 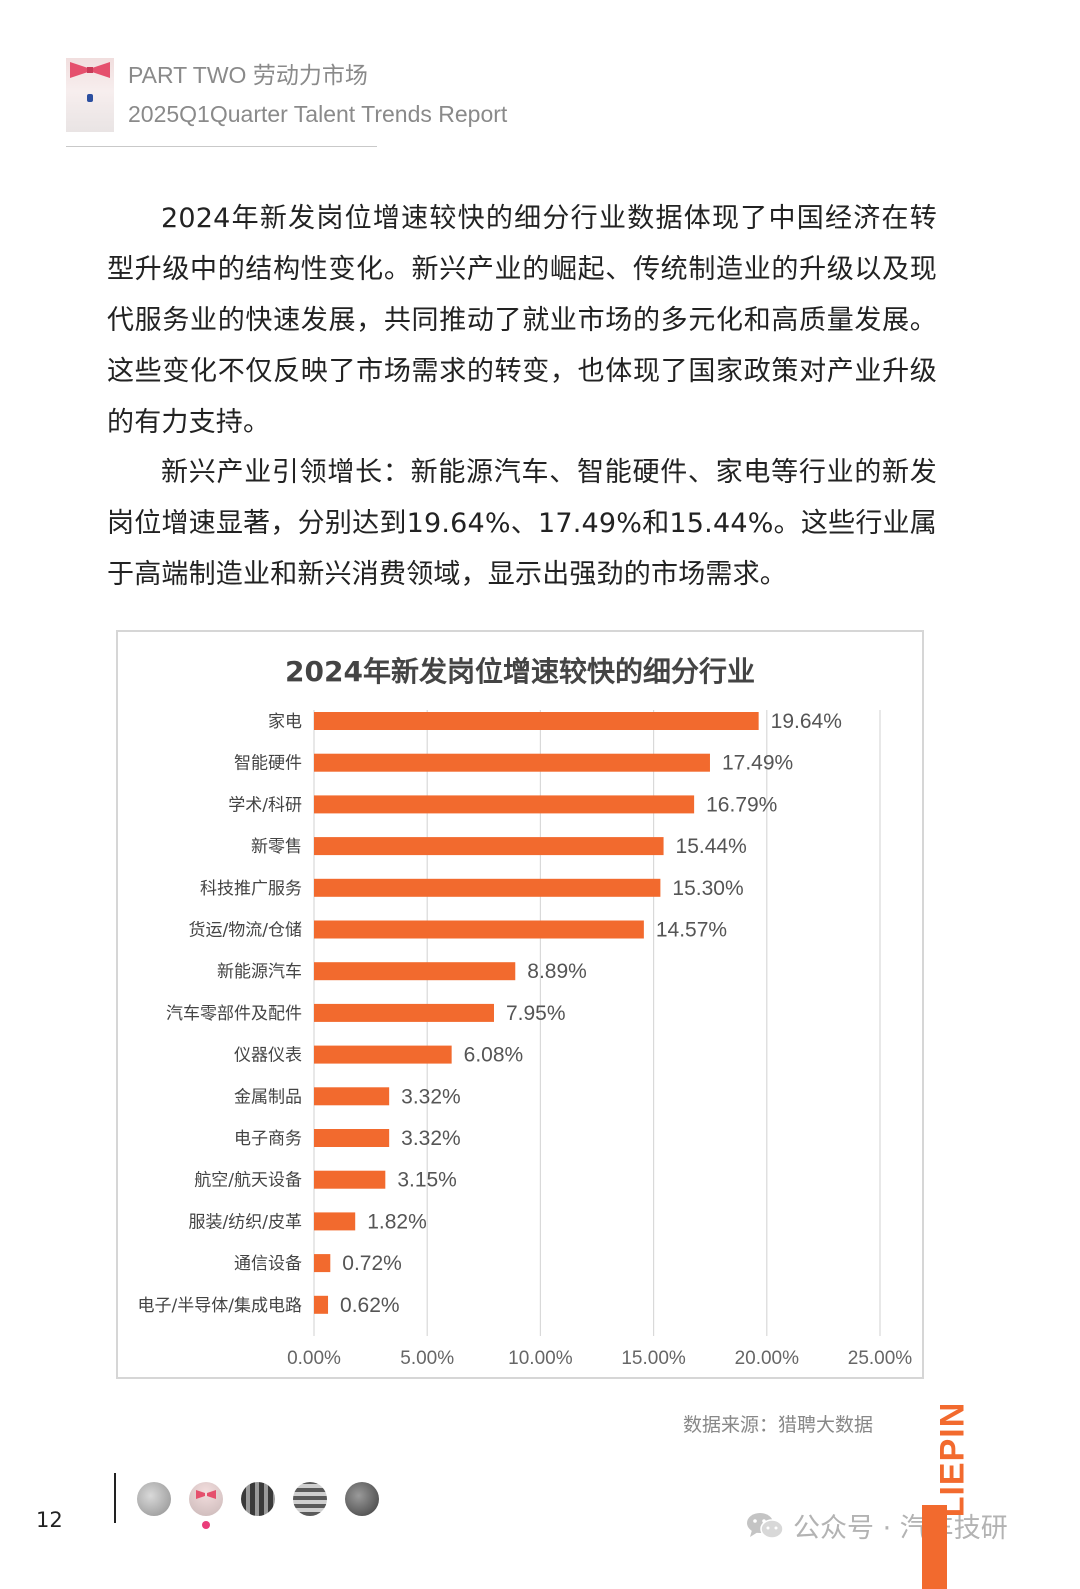 I want to click on category-label: 金属制品, so click(x=268, y=1097).